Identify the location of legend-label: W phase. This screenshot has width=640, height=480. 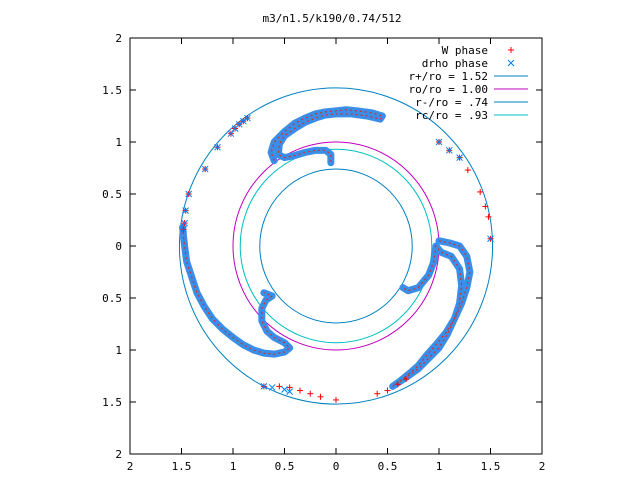
(465, 50).